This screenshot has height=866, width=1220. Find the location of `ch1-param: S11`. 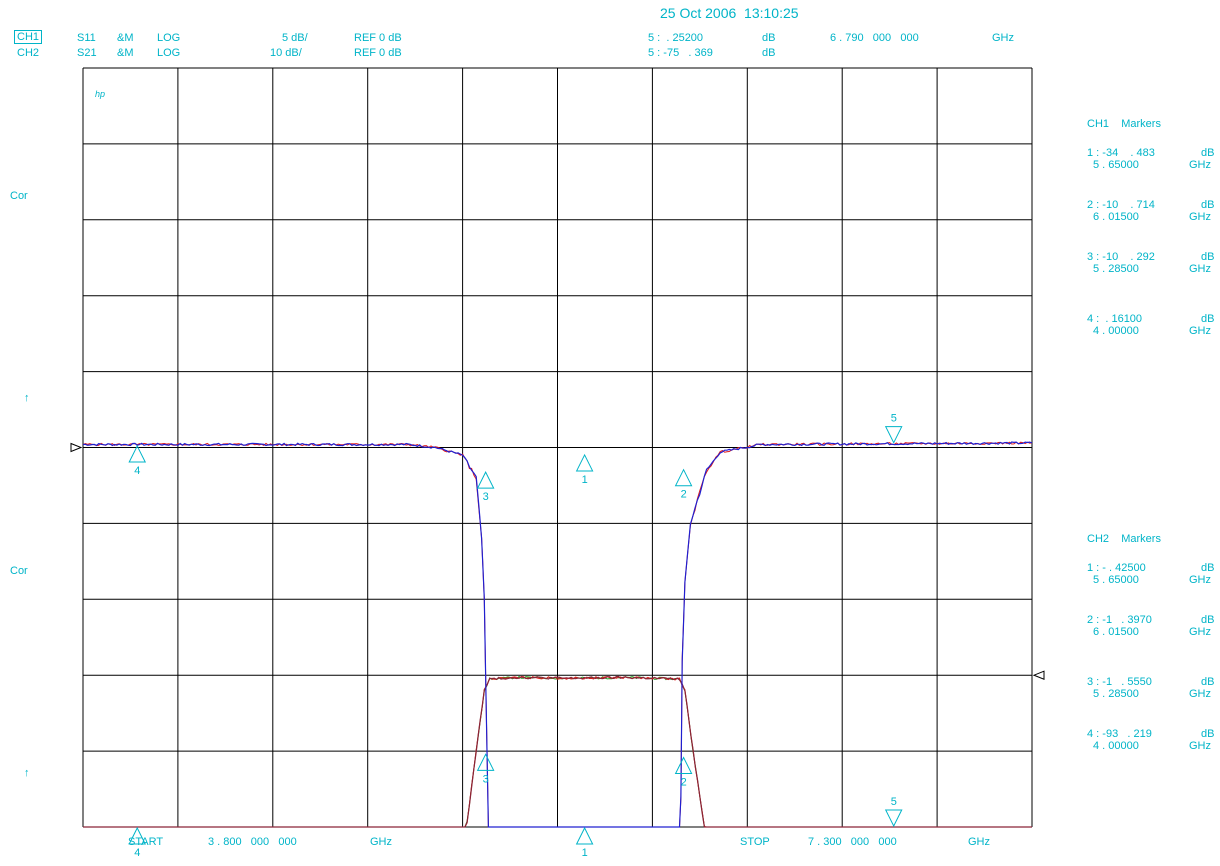

ch1-param: S11 is located at coordinates (86, 38).